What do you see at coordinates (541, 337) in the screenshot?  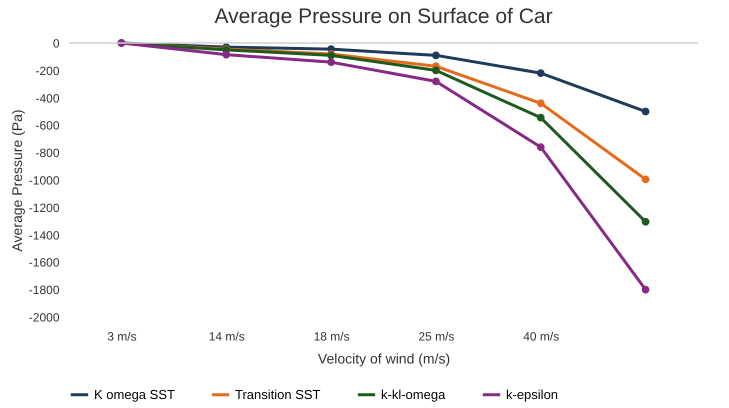 I see `x-tick-label: 40 m/s` at bounding box center [541, 337].